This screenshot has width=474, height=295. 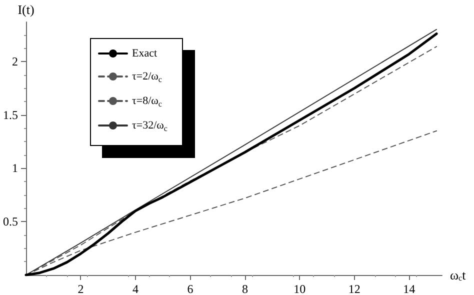 I want to click on y-tick-label: 2, so click(x=15, y=61).